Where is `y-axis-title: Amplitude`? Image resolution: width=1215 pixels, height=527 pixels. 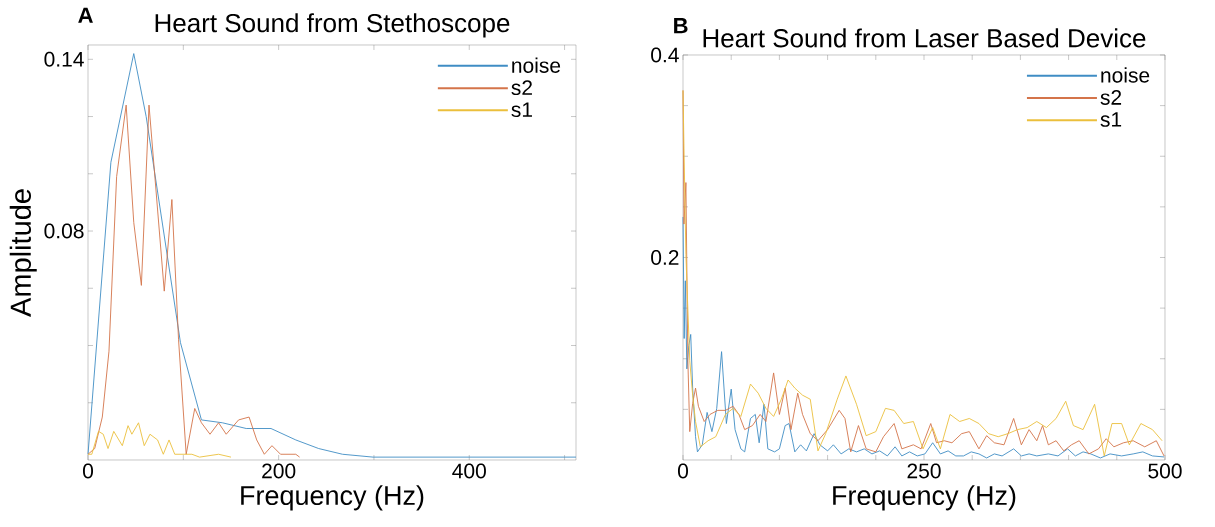 y-axis-title: Amplitude is located at coordinates (23, 253).